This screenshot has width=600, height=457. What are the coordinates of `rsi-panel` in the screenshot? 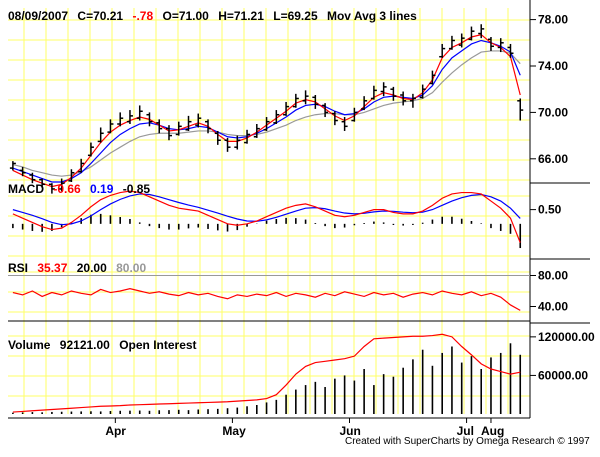 It's located at (269, 298).